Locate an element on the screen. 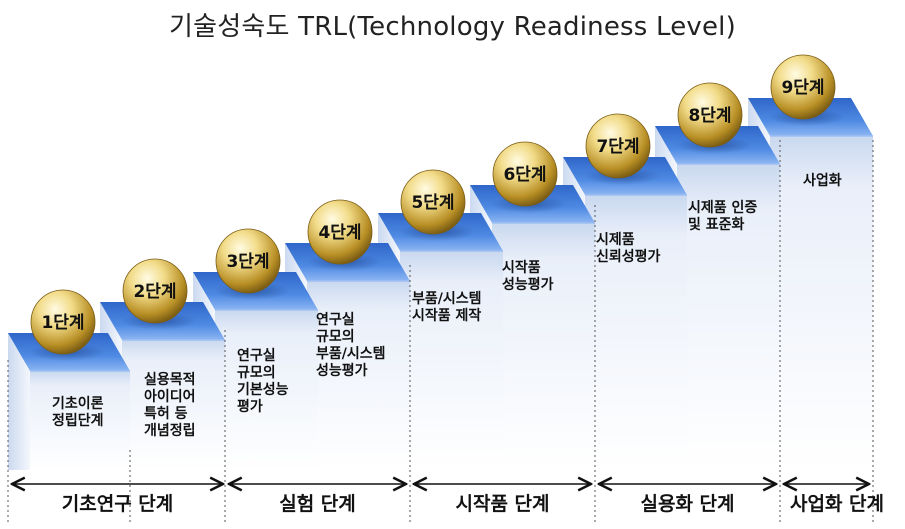 The height and width of the screenshot is (529, 905). step-badge-1: 1단계 is located at coordinates (67, 325).